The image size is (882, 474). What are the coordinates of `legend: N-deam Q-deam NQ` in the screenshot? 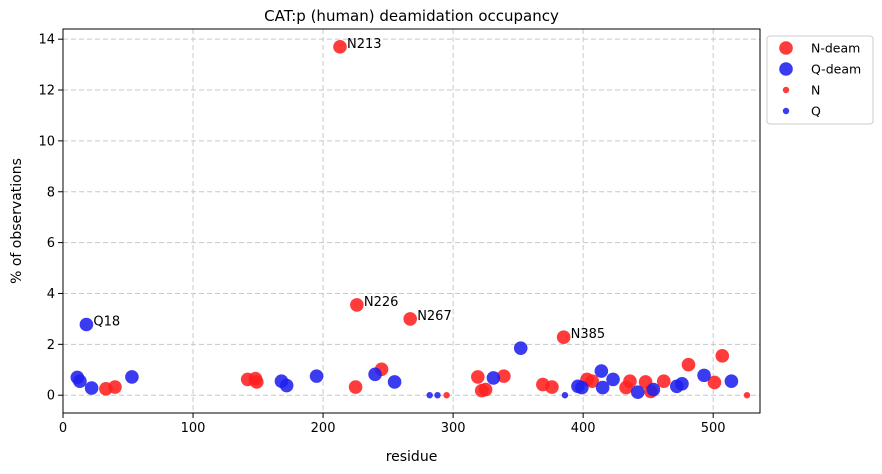 It's located at (820, 80).